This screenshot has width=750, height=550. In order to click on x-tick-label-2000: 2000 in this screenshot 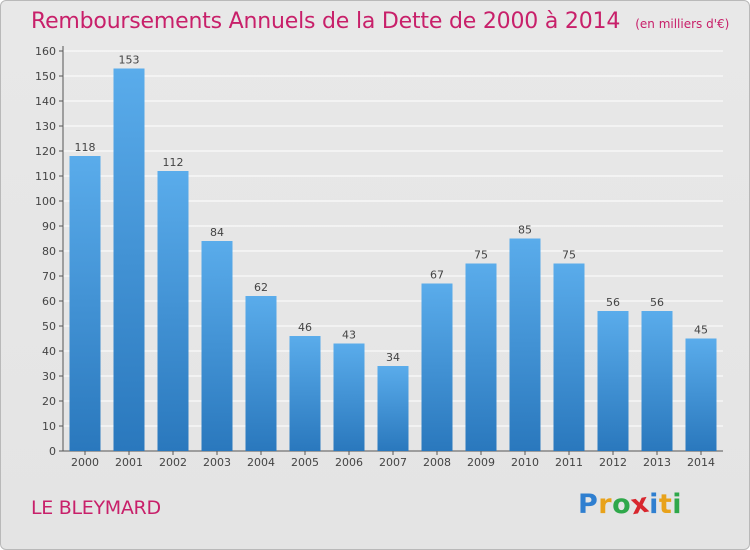, I will do `click(85, 462)`.